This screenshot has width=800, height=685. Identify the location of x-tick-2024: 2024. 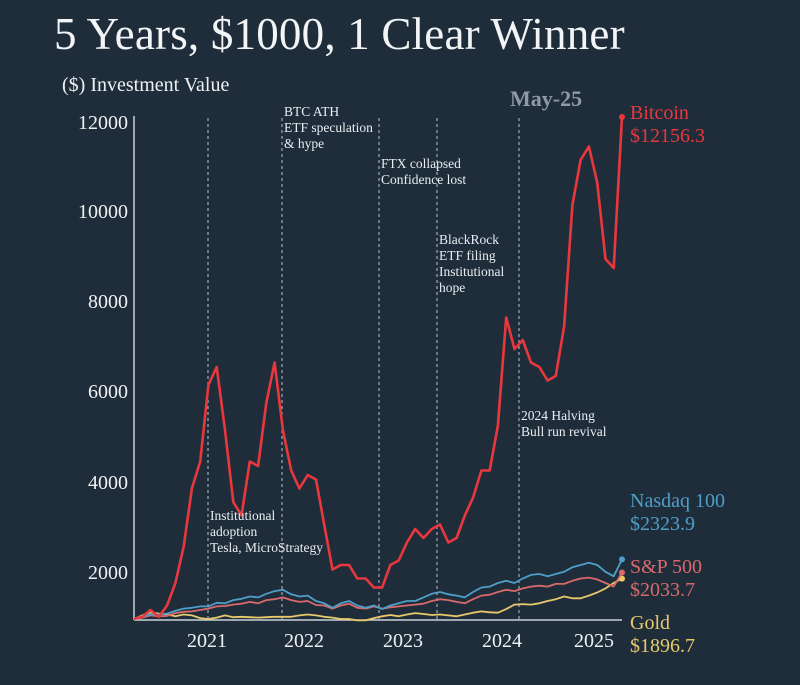
(502, 641).